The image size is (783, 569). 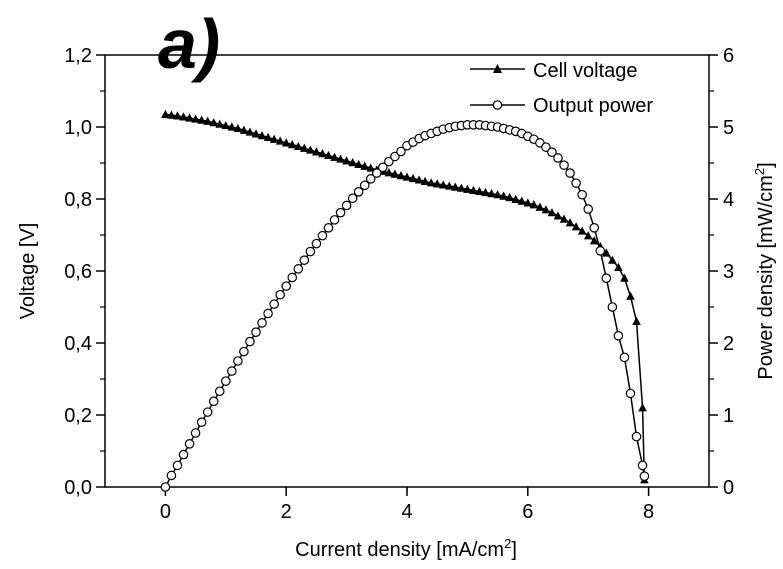 I want to click on legend-label-cell-voltage: Cell voltage, so click(x=585, y=71).